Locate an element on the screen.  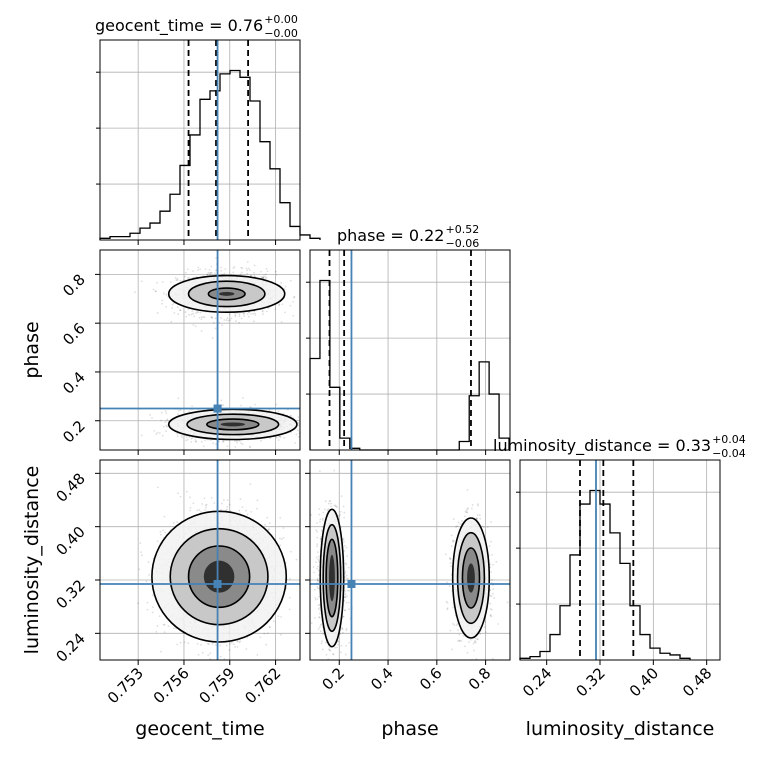
contour-line is located at coordinates (233, 424).